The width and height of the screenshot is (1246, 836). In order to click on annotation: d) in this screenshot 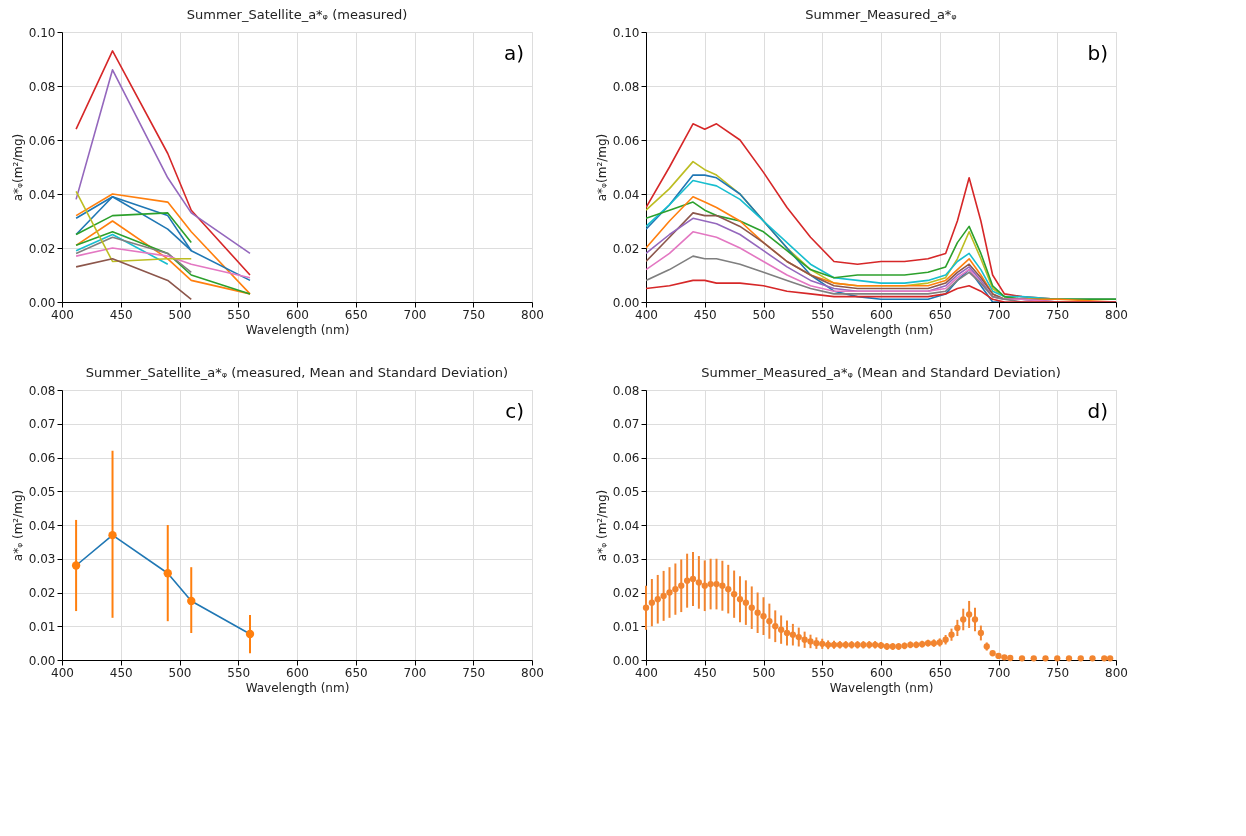, I will do `click(1097, 411)`.